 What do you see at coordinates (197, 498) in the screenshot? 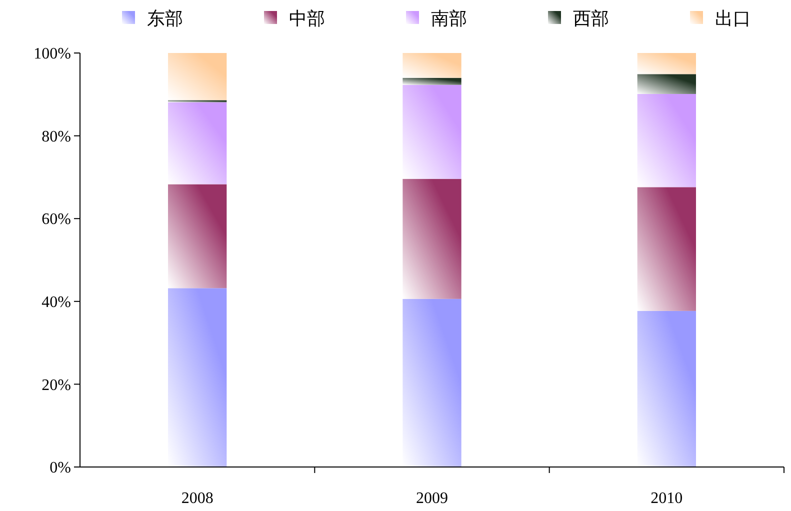
I see `x-tick-label: 2008` at bounding box center [197, 498].